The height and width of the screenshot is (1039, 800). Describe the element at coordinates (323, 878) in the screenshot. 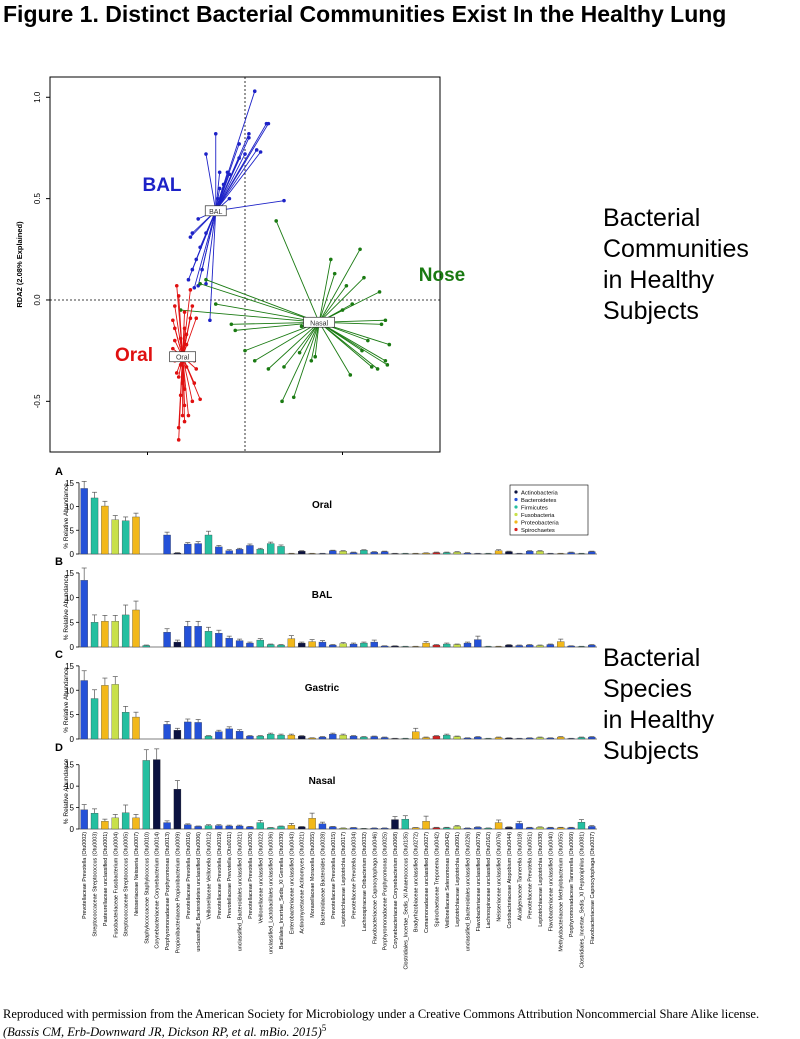

I see `category-label: Bacteroidaceae Bacteroides (Otu0028)` at that location.